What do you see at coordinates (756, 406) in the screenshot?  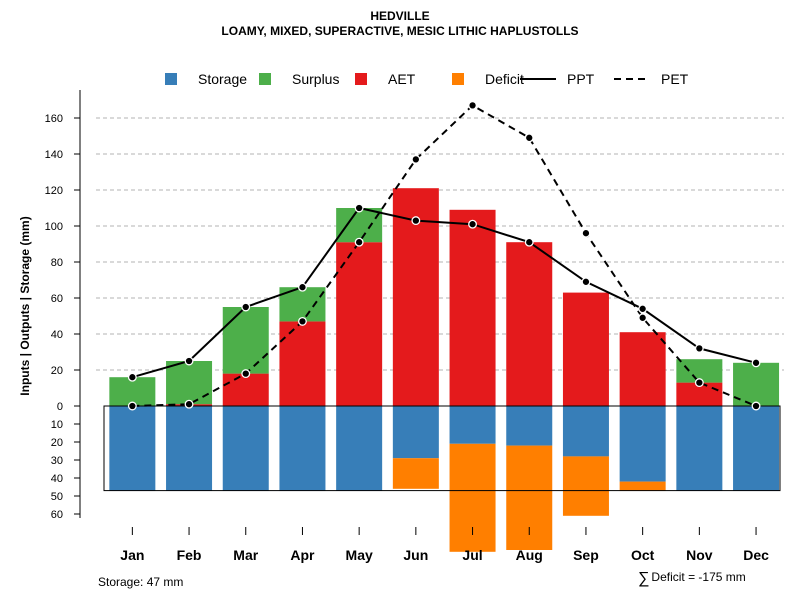 I see `pet-point-dec` at bounding box center [756, 406].